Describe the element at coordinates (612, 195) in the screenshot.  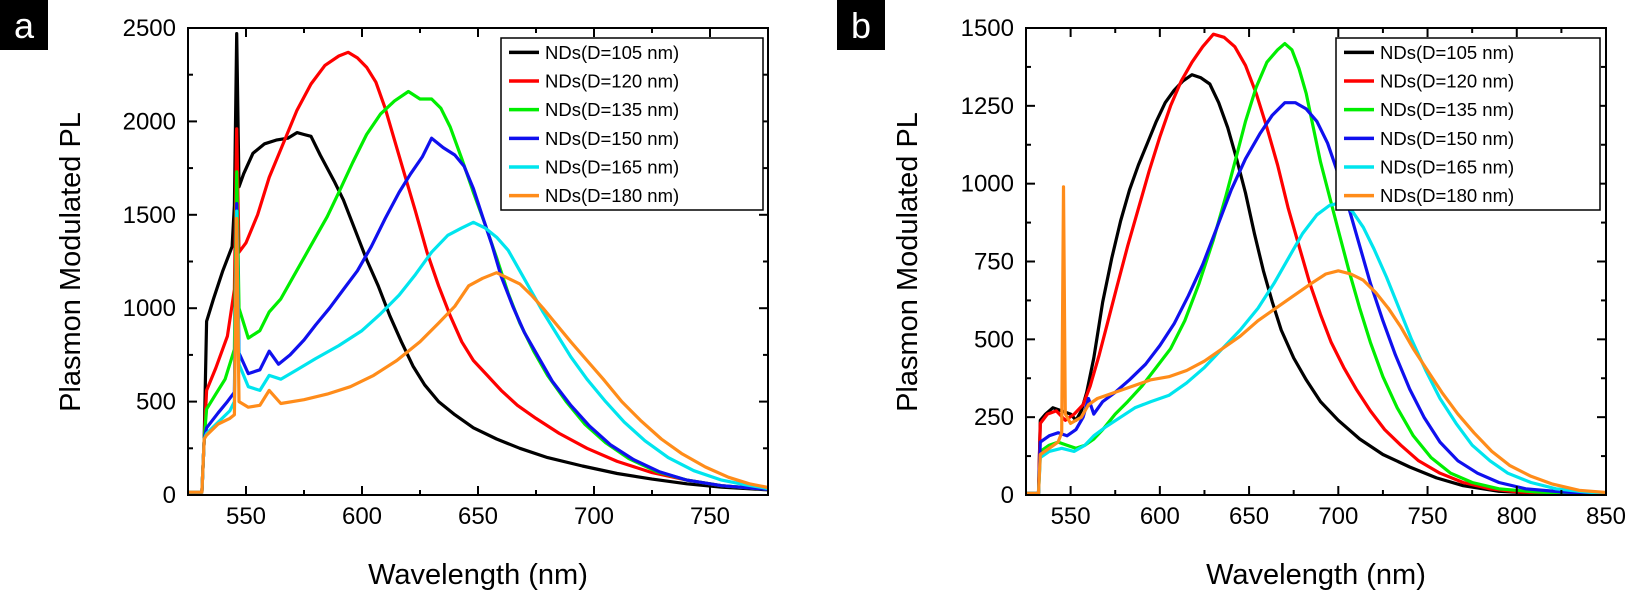
I see `panel-a-legend-label-5: NDs(D=180 nm)` at that location.